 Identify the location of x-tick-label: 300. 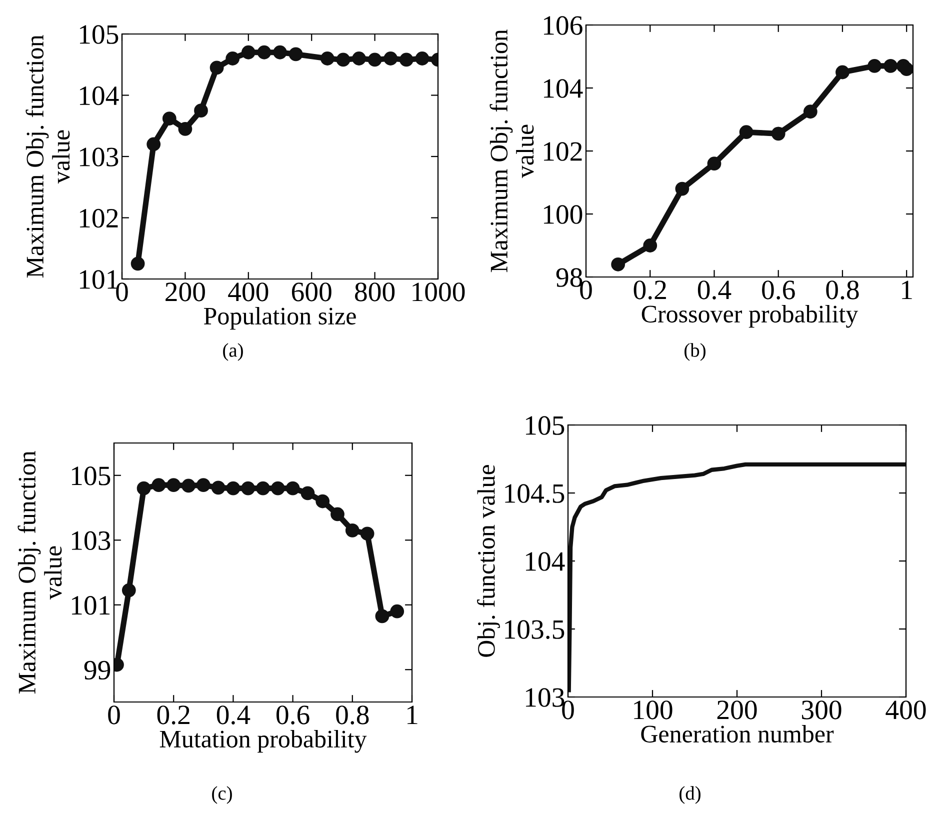
(822, 710).